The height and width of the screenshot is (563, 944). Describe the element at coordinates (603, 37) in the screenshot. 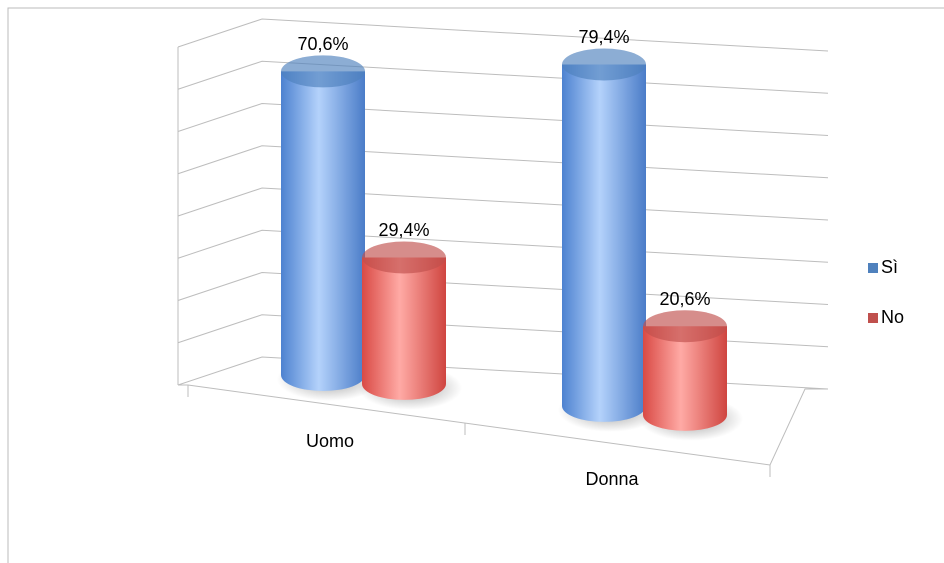

I see `data-label: 79,4%` at that location.